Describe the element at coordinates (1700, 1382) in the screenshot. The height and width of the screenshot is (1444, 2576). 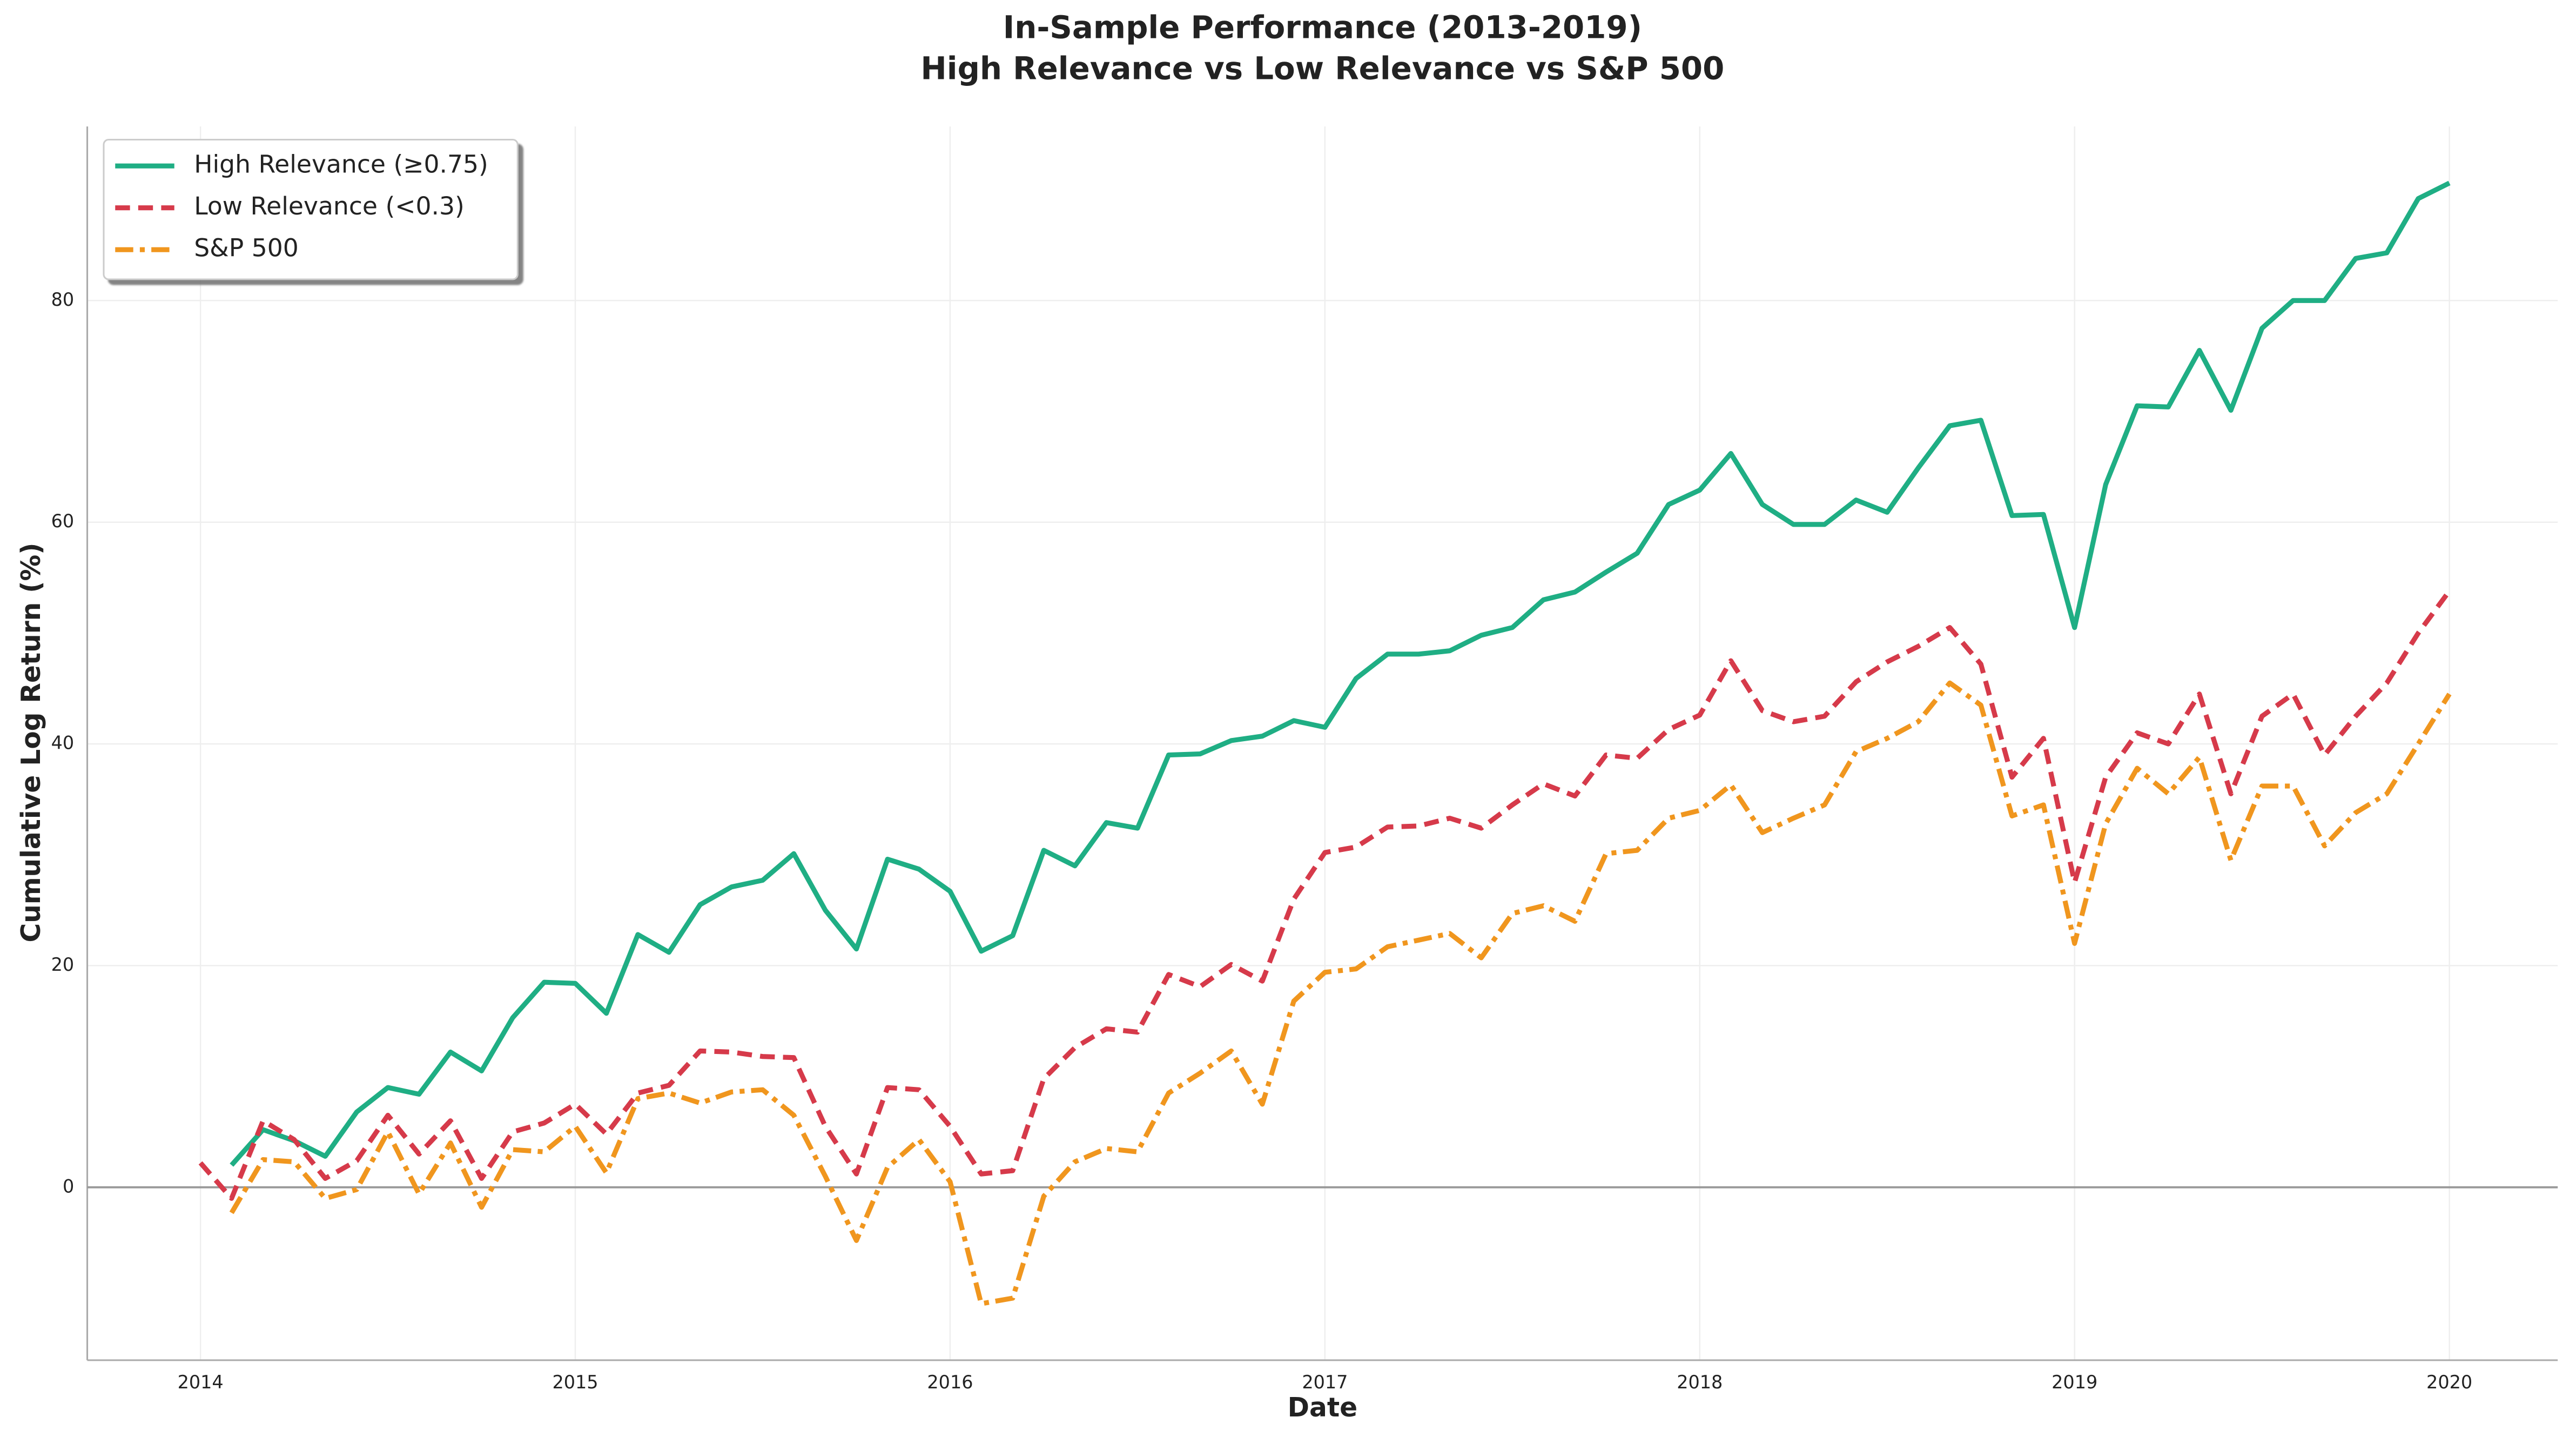
I see `x-tick-label: 2018` at that location.